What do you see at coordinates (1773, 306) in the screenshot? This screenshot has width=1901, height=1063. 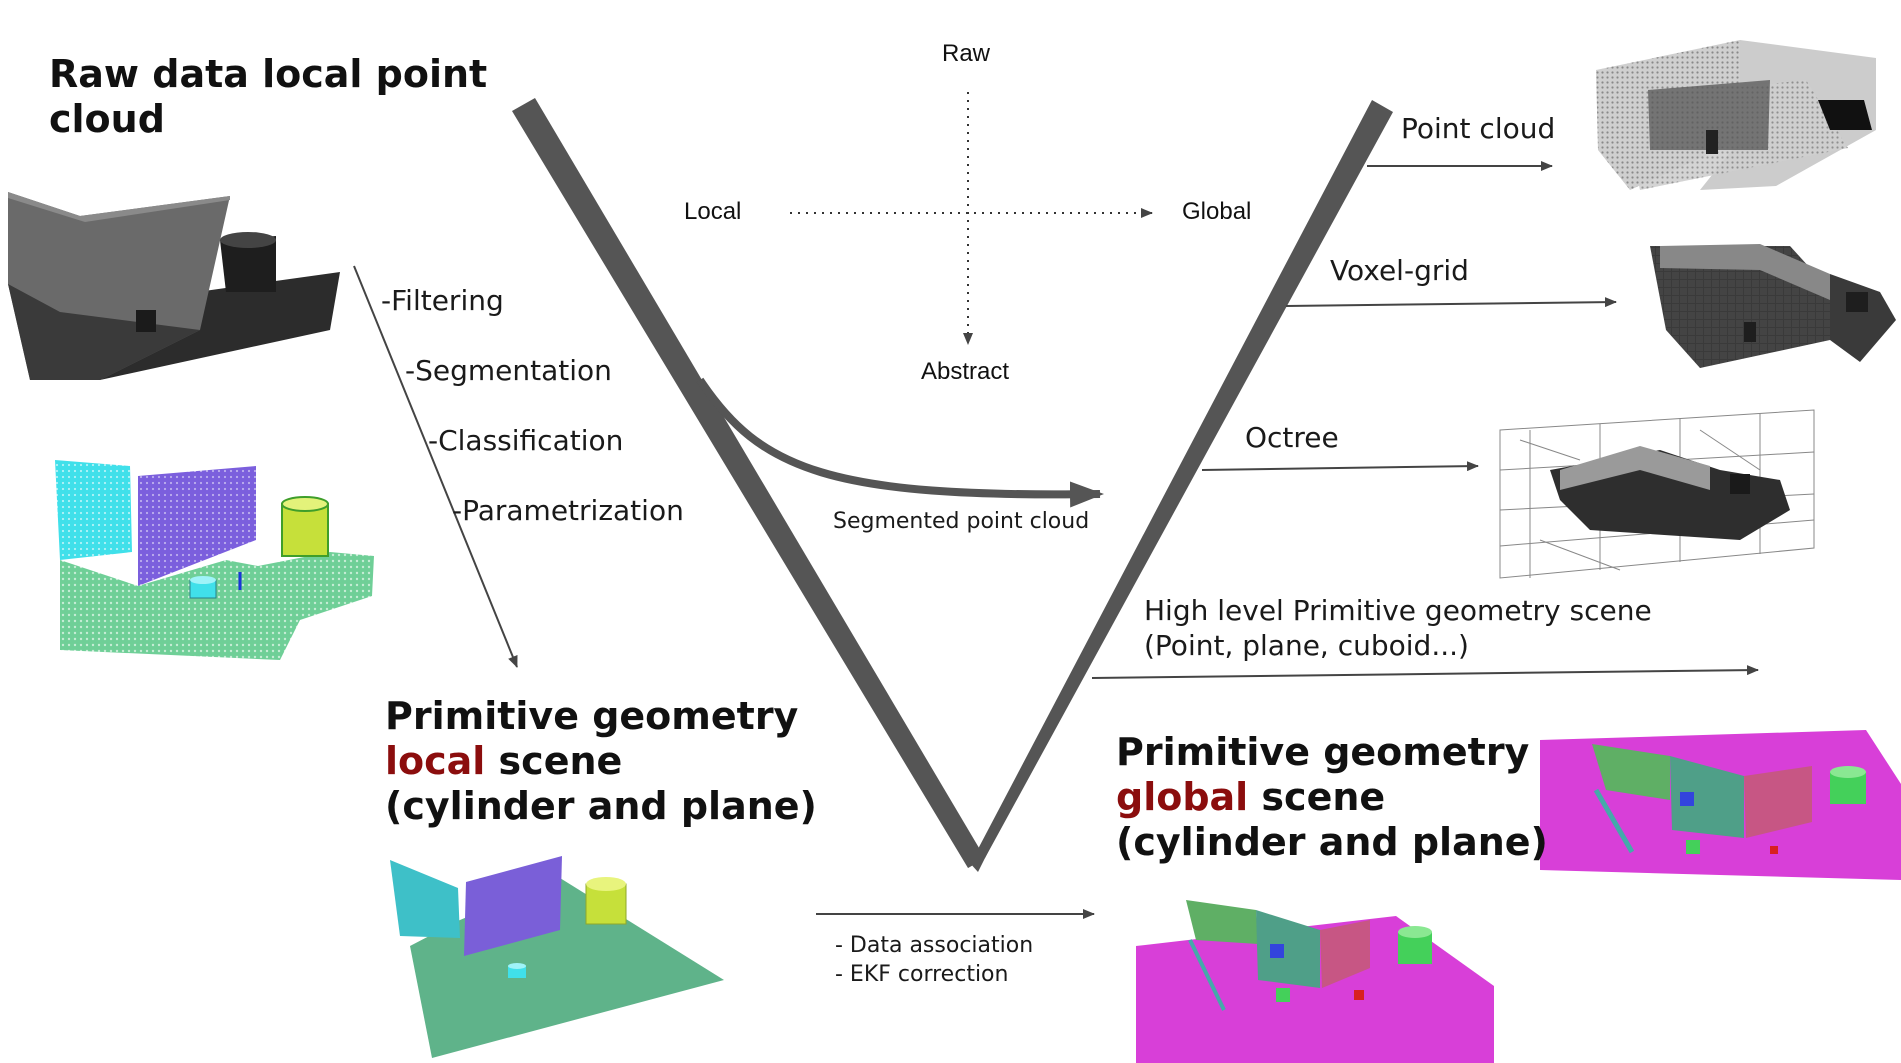 I see `voxel-grid-thumbnail` at bounding box center [1773, 306].